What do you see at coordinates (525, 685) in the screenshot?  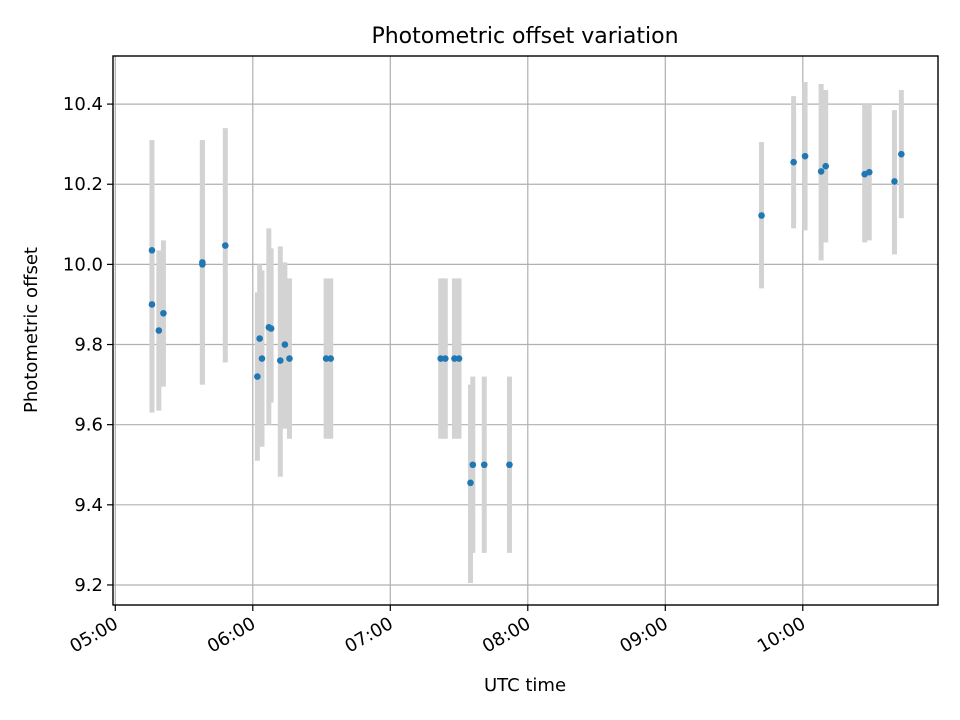 I see `x-axis-label: UTC time` at bounding box center [525, 685].